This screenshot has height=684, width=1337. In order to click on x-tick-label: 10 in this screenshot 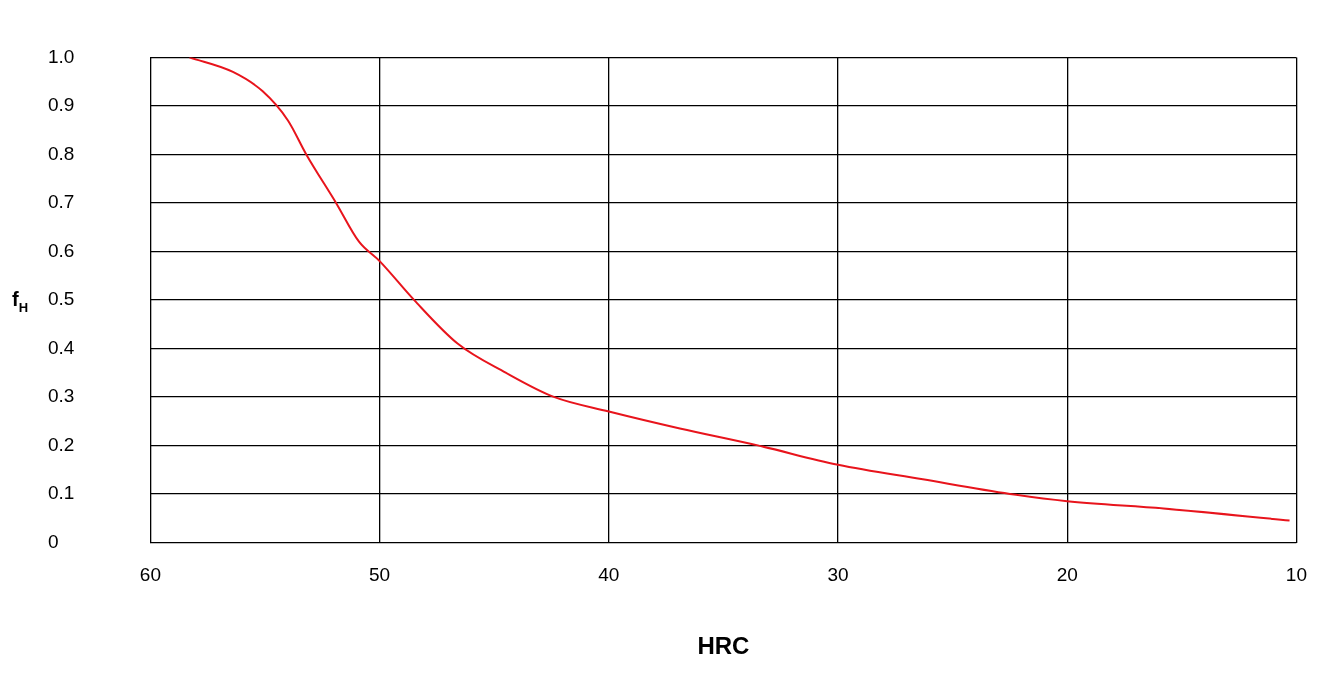, I will do `click(1296, 575)`.